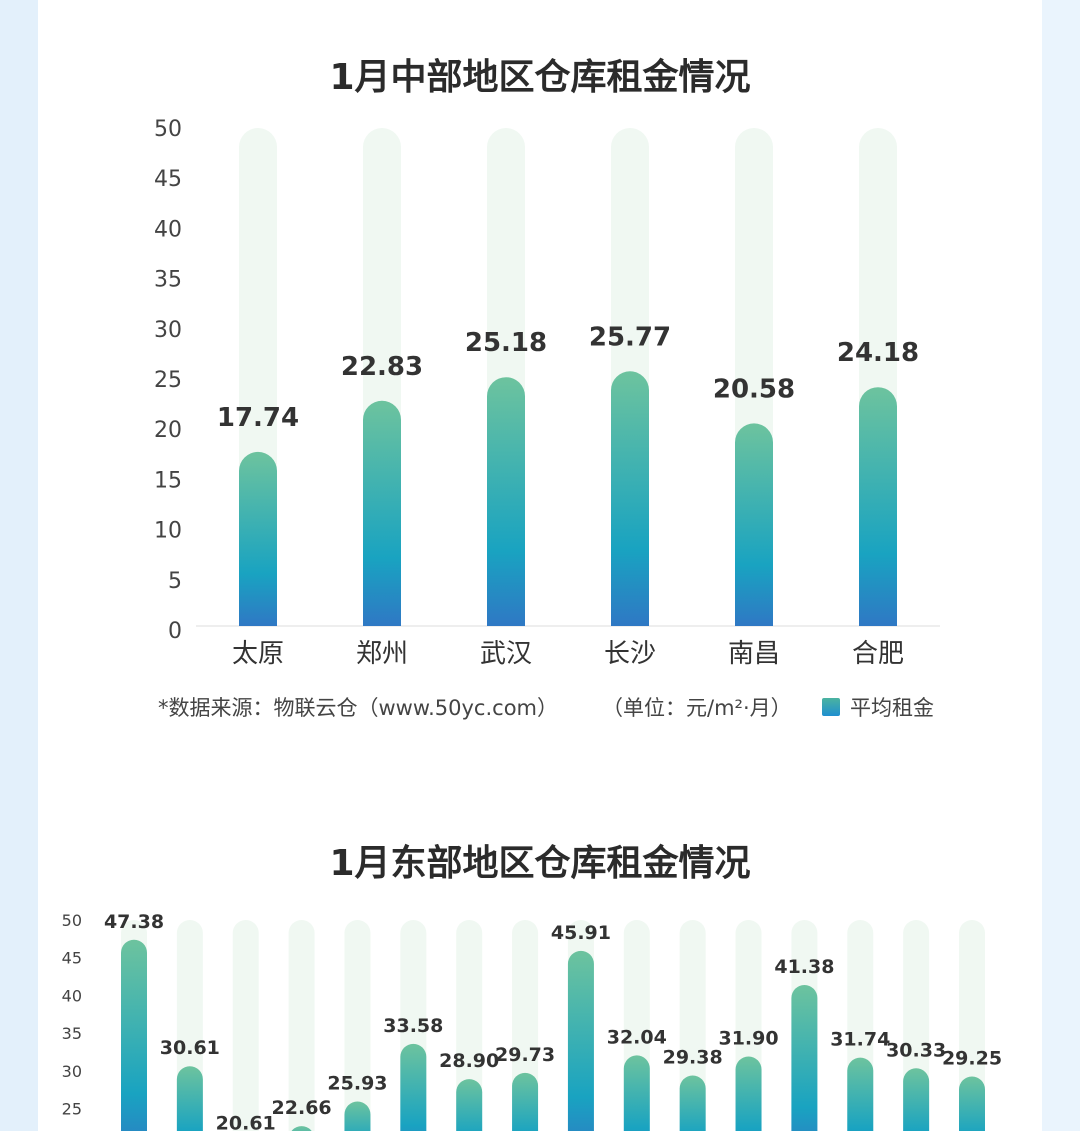 The height and width of the screenshot is (1131, 1080). What do you see at coordinates (916, 1050) in the screenshot?
I see `bar-value-label: 30.33` at bounding box center [916, 1050].